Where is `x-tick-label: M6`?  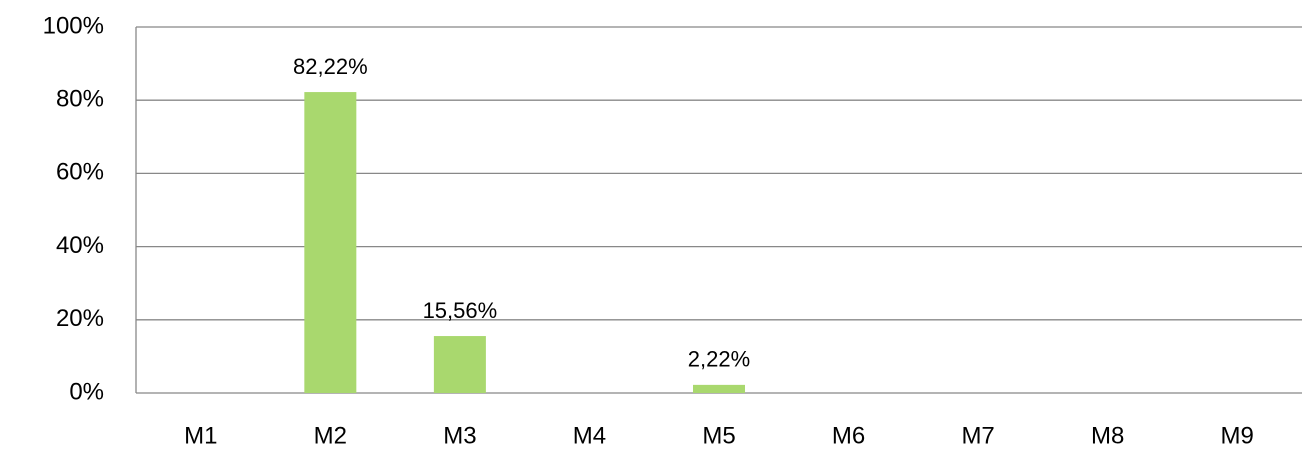 x-tick-label: M6 is located at coordinates (848, 435).